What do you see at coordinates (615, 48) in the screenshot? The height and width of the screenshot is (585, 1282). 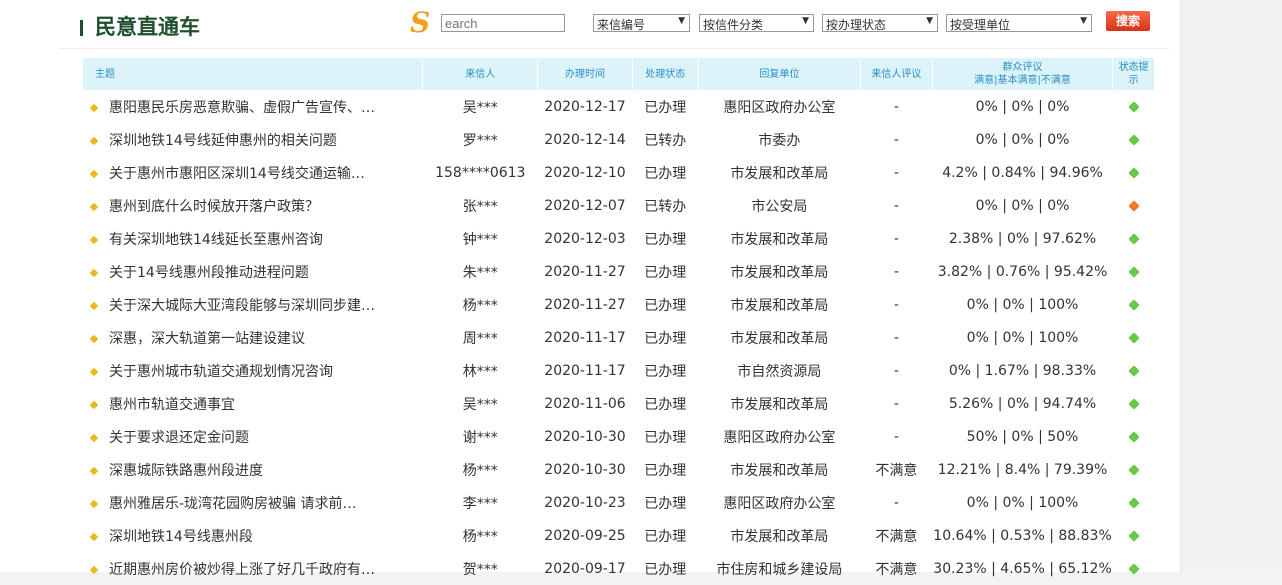 I see `divider` at bounding box center [615, 48].